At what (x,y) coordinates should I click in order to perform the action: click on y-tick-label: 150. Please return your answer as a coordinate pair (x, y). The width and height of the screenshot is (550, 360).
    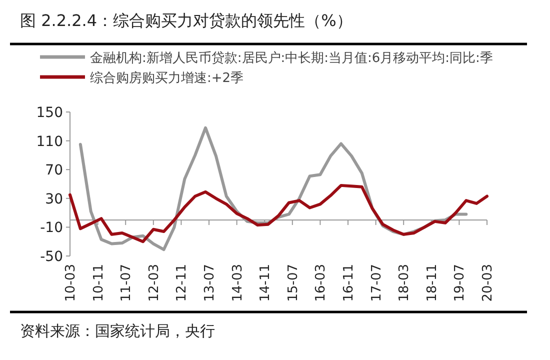
    Looking at the image, I should click on (49, 113).